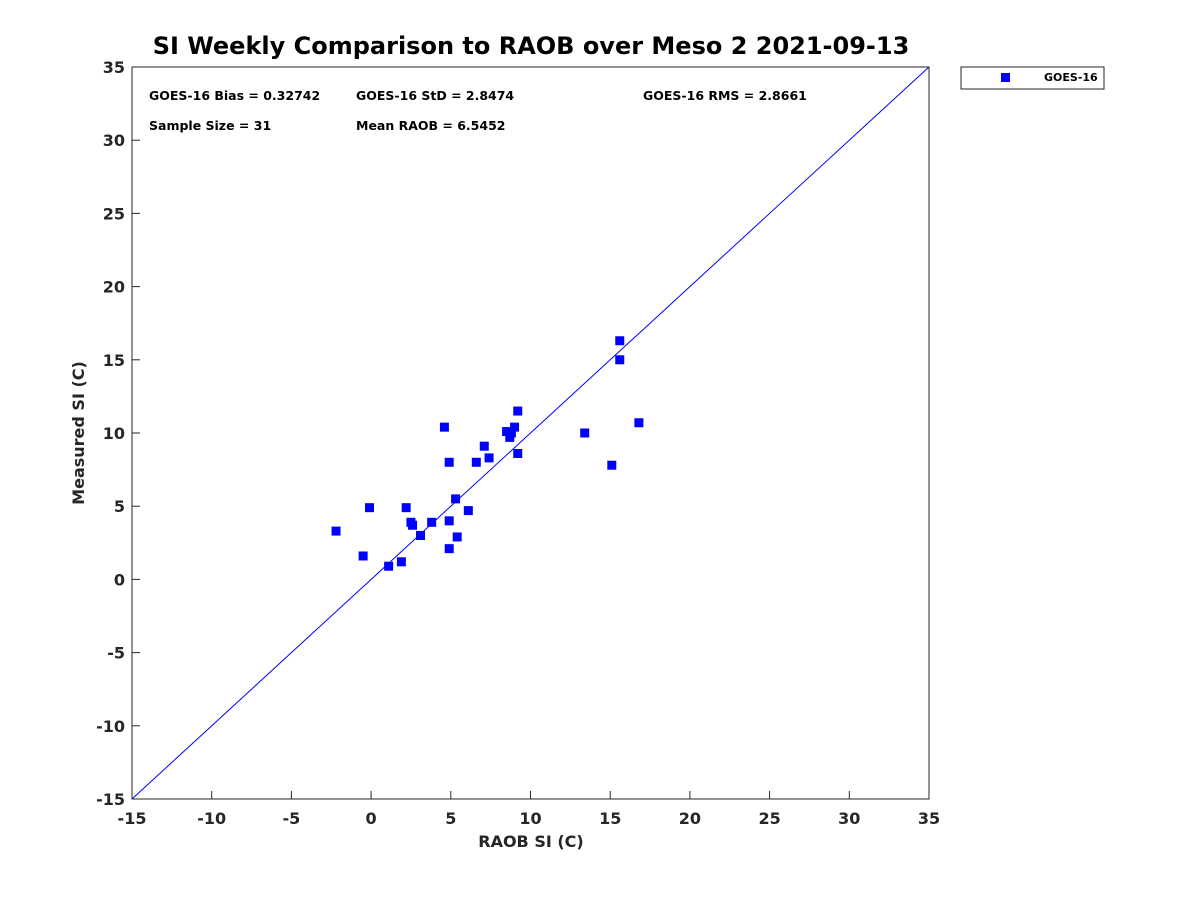 The image size is (1200, 900). Describe the element at coordinates (114, 360) in the screenshot. I see `y-tick-label: 15` at that location.